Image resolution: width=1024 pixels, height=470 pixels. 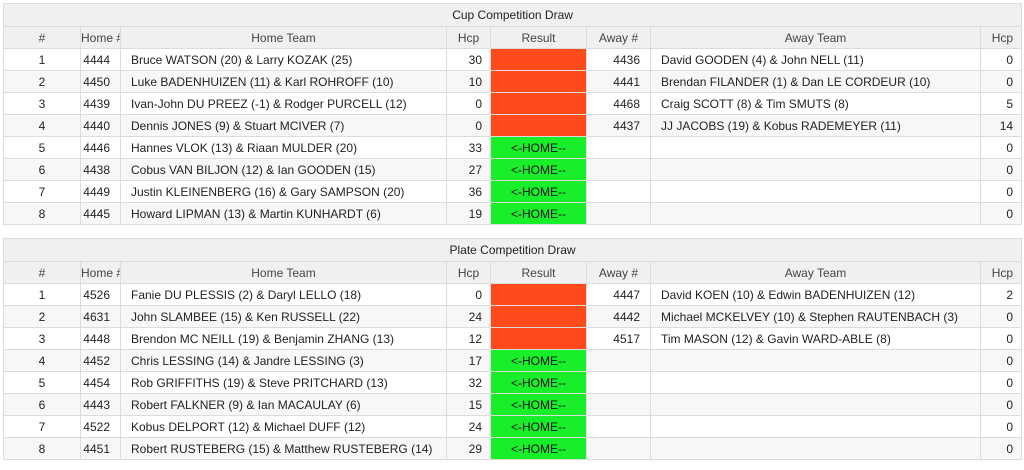 What do you see at coordinates (468, 59) in the screenshot?
I see `home-hcp-cell: 30` at bounding box center [468, 59].